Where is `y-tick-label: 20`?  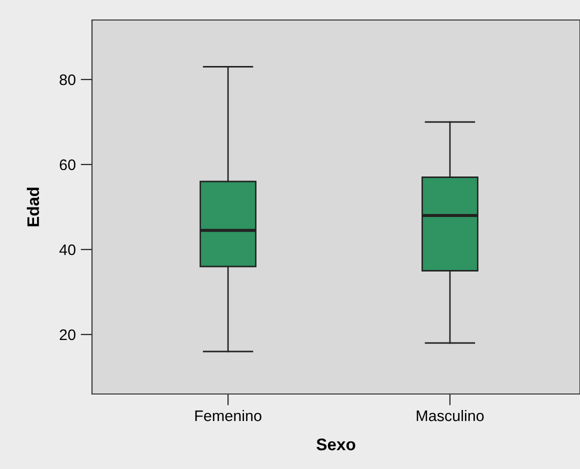
y-tick-label: 20 is located at coordinates (68, 334).